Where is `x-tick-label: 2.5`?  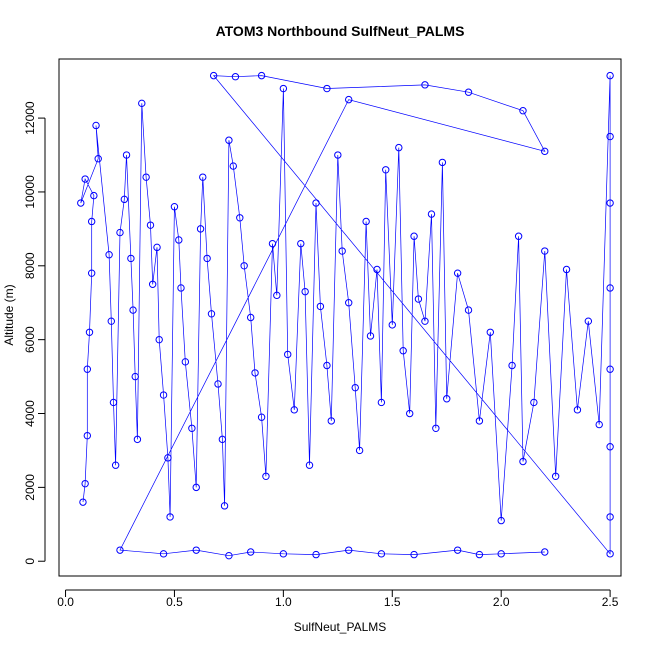
x-tick-label: 2.5 is located at coordinates (610, 602).